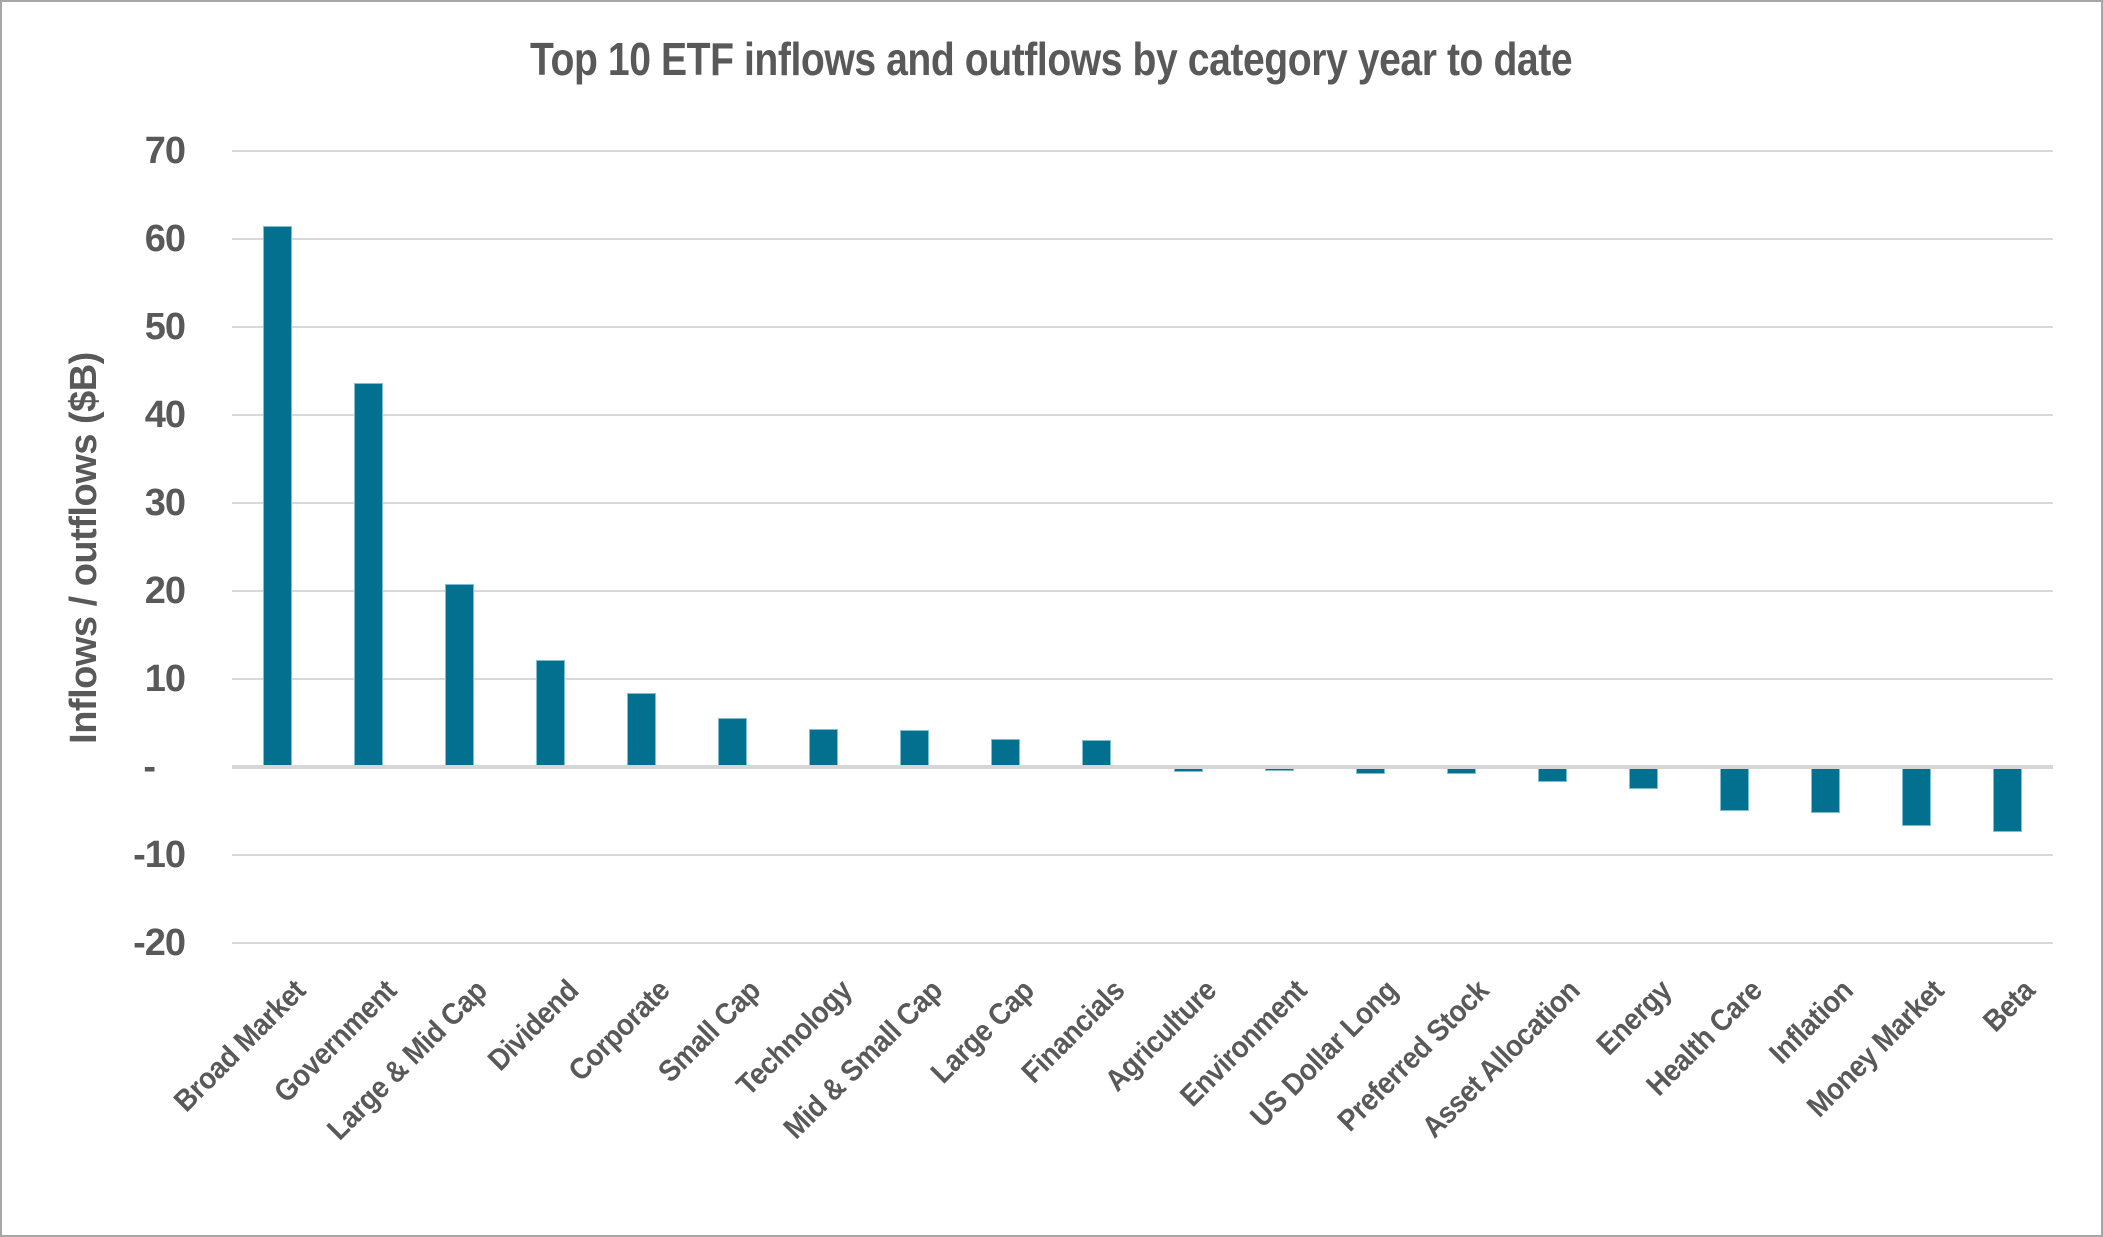 The image size is (2103, 1237). What do you see at coordinates (1142, 767) in the screenshot?
I see `zero-axis-line` at bounding box center [1142, 767].